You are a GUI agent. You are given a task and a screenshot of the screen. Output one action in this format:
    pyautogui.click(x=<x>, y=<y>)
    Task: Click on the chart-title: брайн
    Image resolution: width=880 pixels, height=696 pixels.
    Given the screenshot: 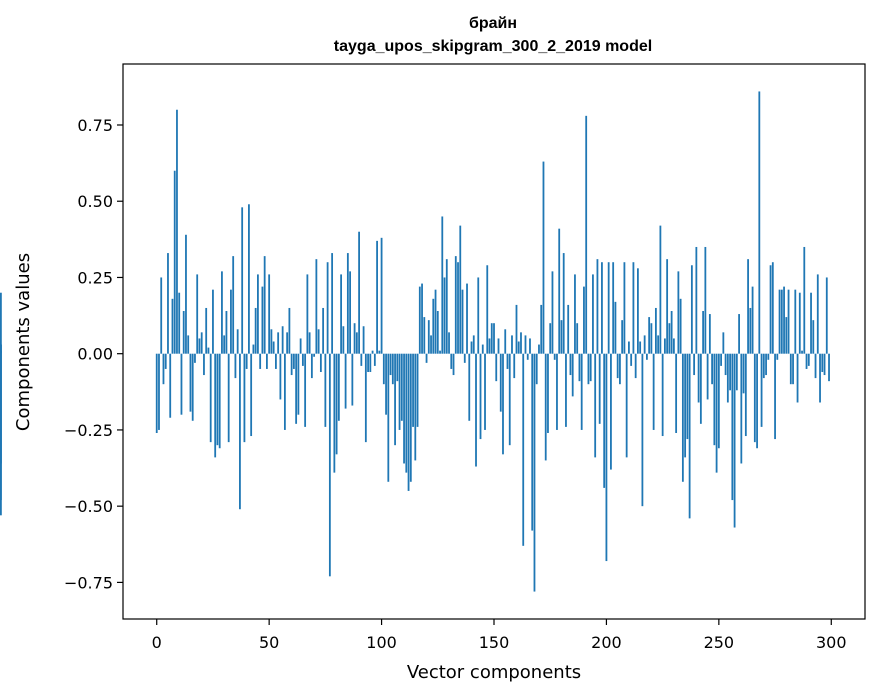 What is the action you would take?
    pyautogui.click(x=493, y=23)
    